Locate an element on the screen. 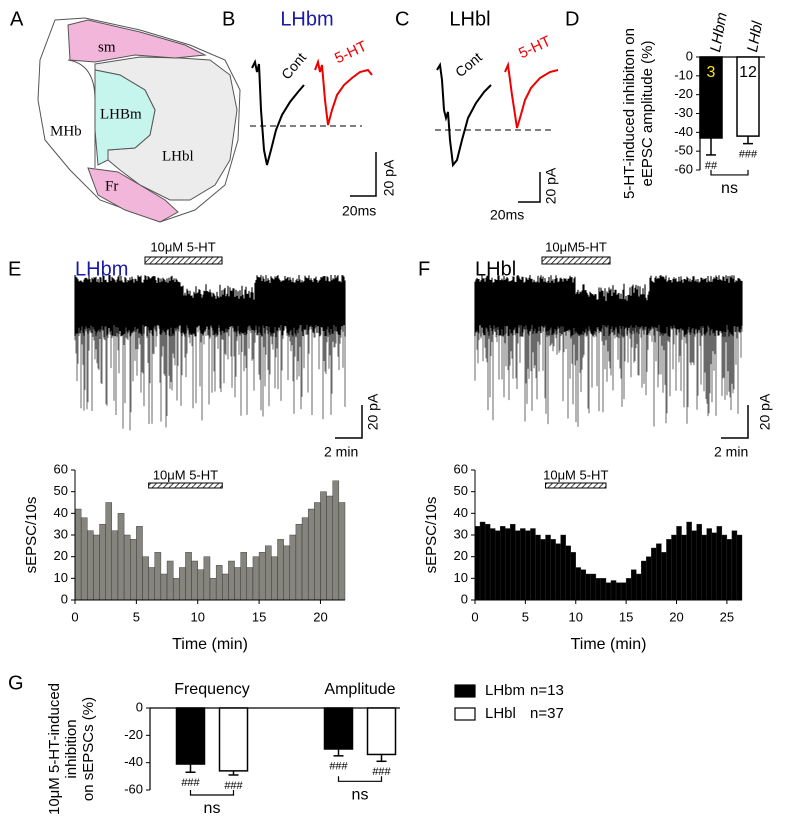 This screenshot has width=787, height=829. x-tick-label: 20 is located at coordinates (320, 616).